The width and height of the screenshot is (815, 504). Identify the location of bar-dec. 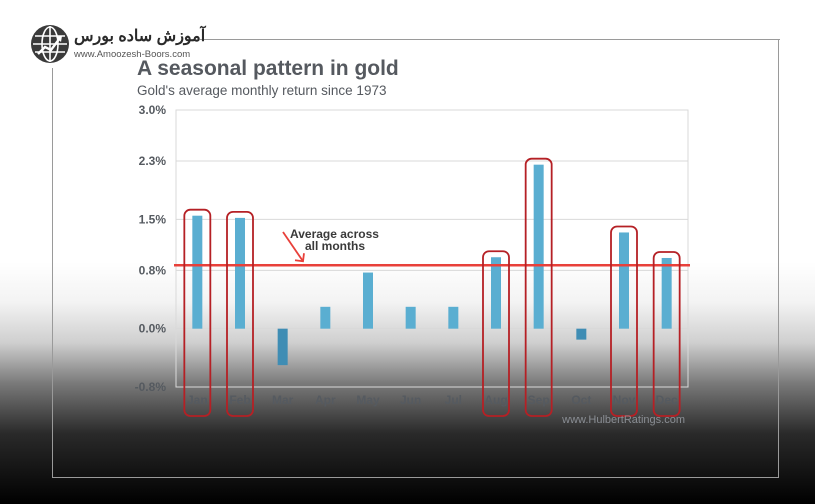
(666, 293).